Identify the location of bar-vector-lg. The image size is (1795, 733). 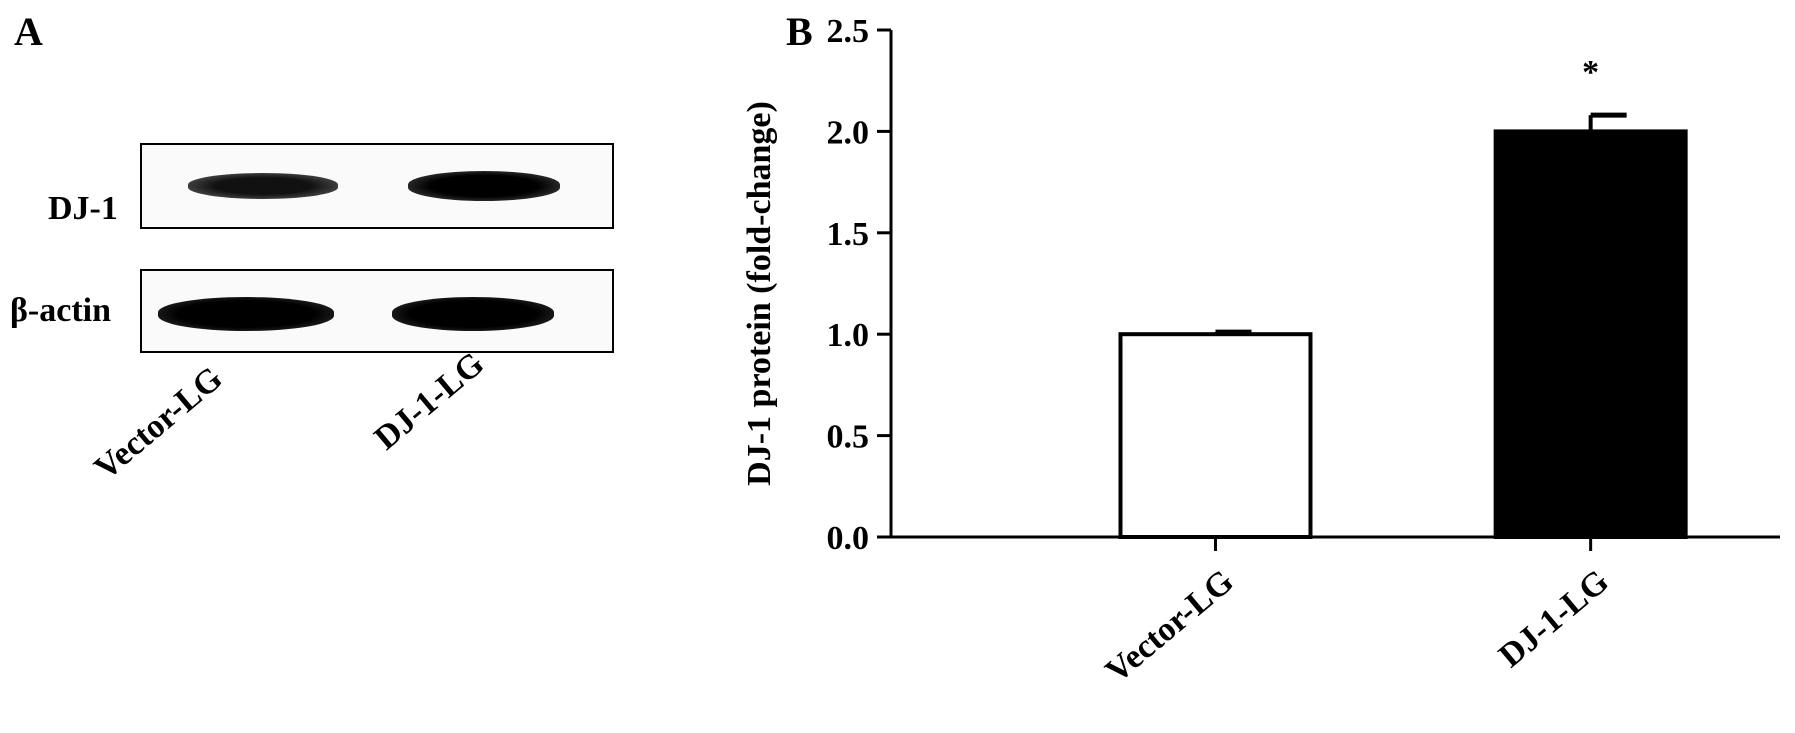
(1215, 436).